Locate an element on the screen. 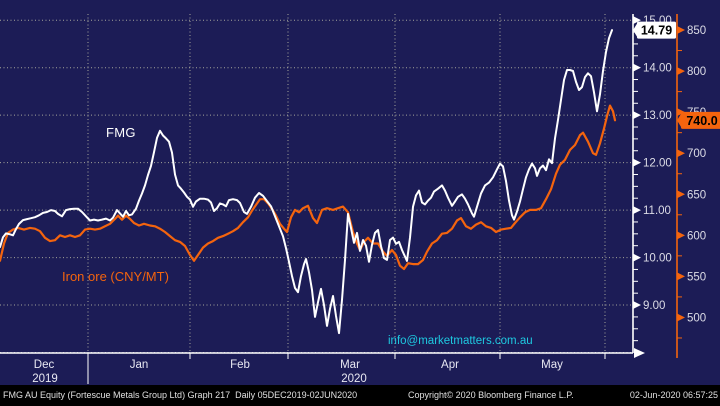 The image size is (720, 406). svg-text: 700 is located at coordinates (696, 154).